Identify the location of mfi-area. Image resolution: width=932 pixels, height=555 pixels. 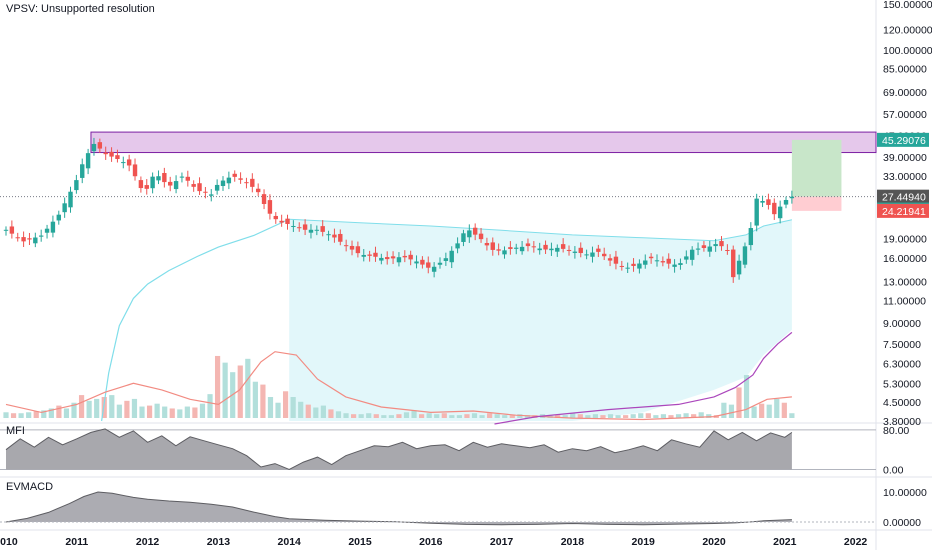
(399, 449).